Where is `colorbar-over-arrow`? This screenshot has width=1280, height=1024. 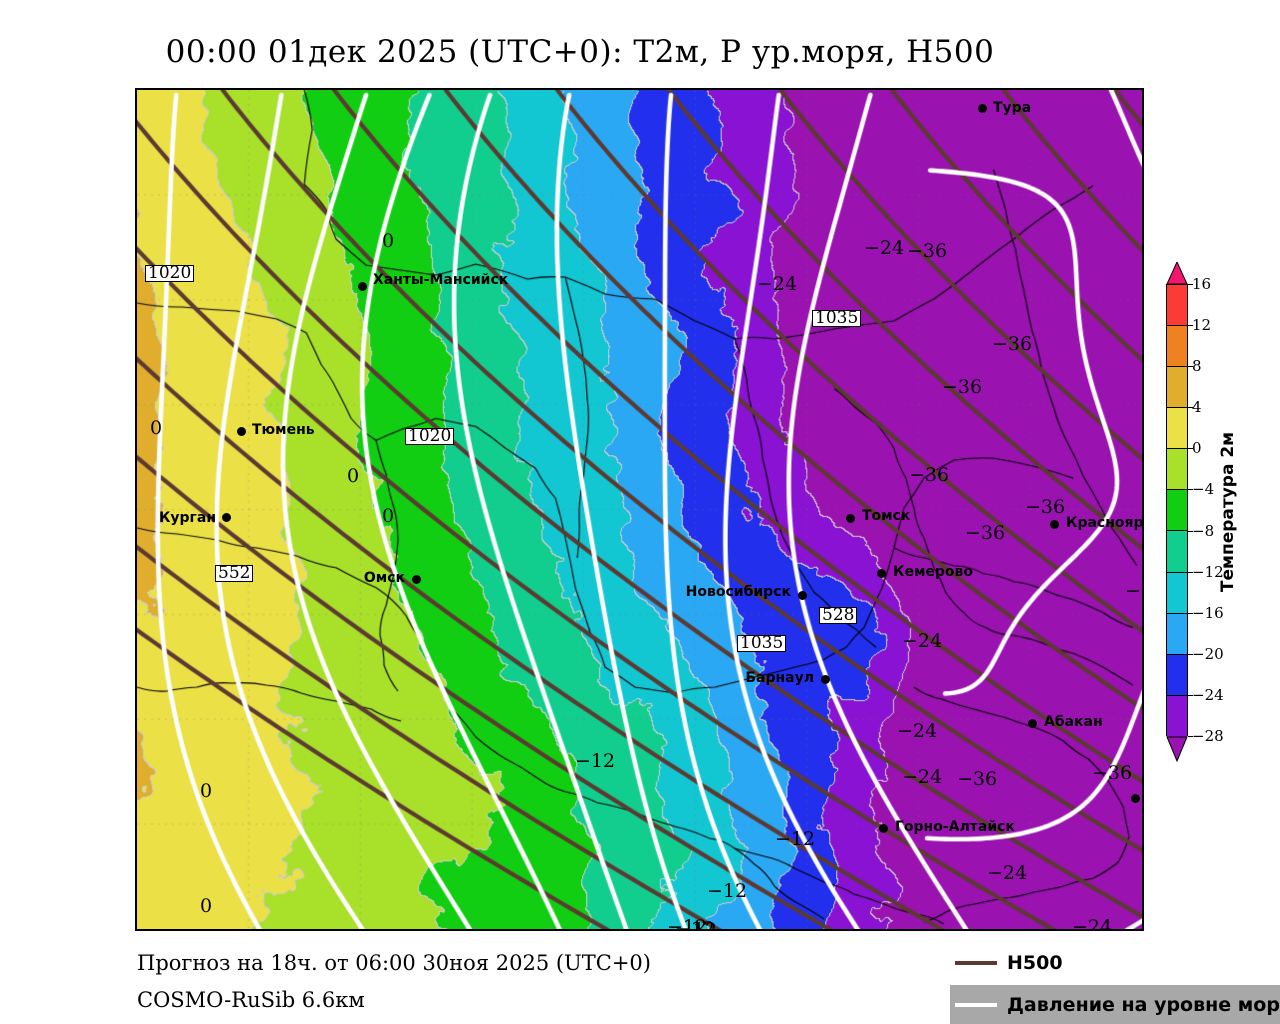
colorbar-over-arrow is located at coordinates (1177, 273).